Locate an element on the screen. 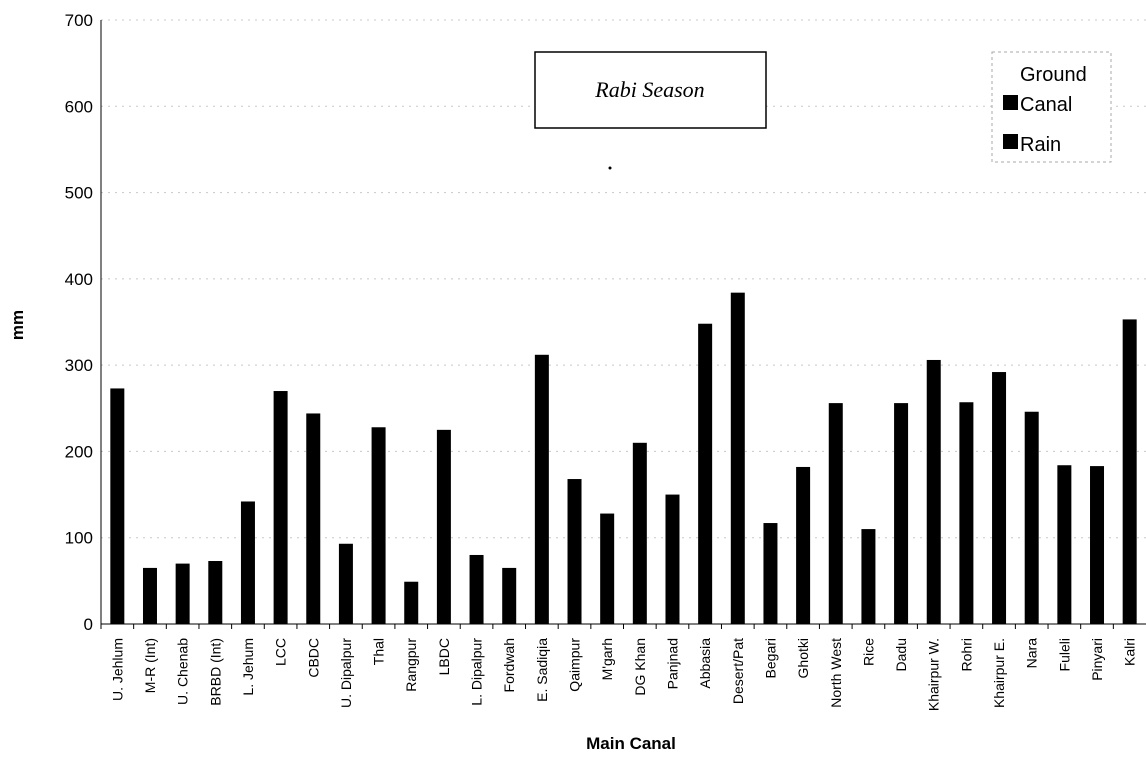 The width and height of the screenshot is (1146, 758). x-tick-label: Begari is located at coordinates (770, 658).